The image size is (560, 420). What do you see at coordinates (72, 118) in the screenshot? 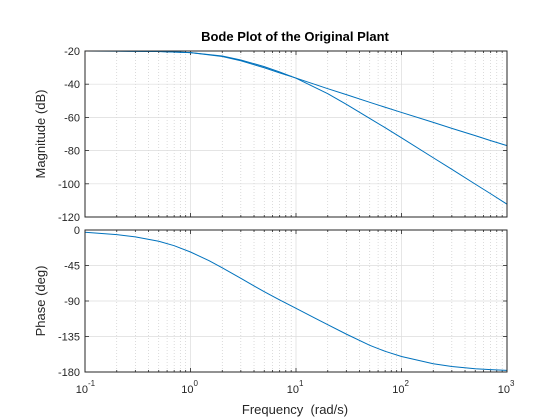
I see `magnitude-y-tick-label: -60` at bounding box center [72, 118].